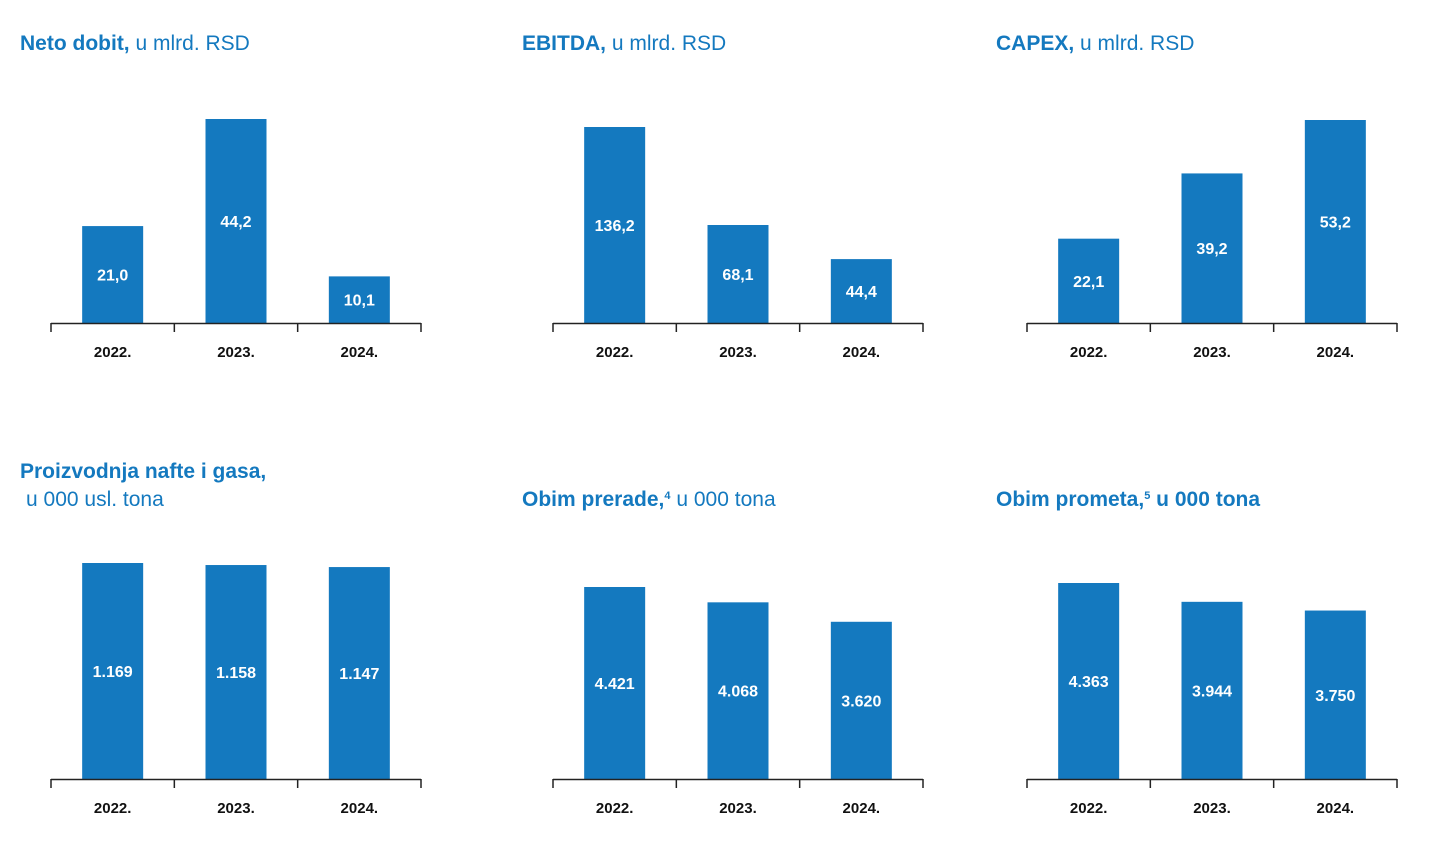 The width and height of the screenshot is (1440, 846). Describe the element at coordinates (95, 499) in the screenshot. I see `title-unit: u 000 usl. tona` at that location.